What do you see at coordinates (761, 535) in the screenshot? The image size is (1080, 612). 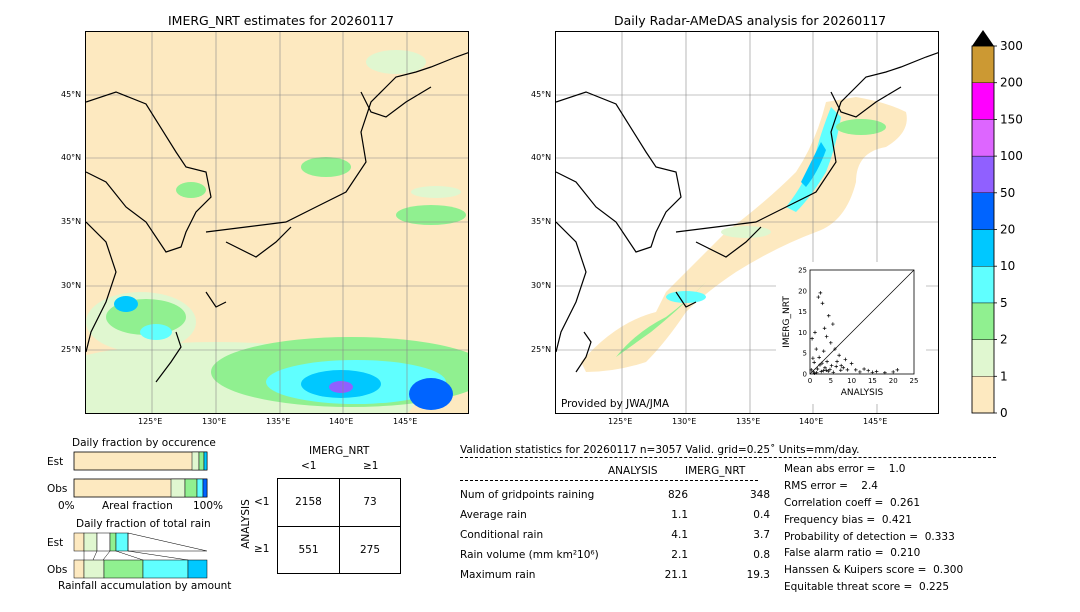 I see `stat-imerg: 3.7` at bounding box center [761, 535].